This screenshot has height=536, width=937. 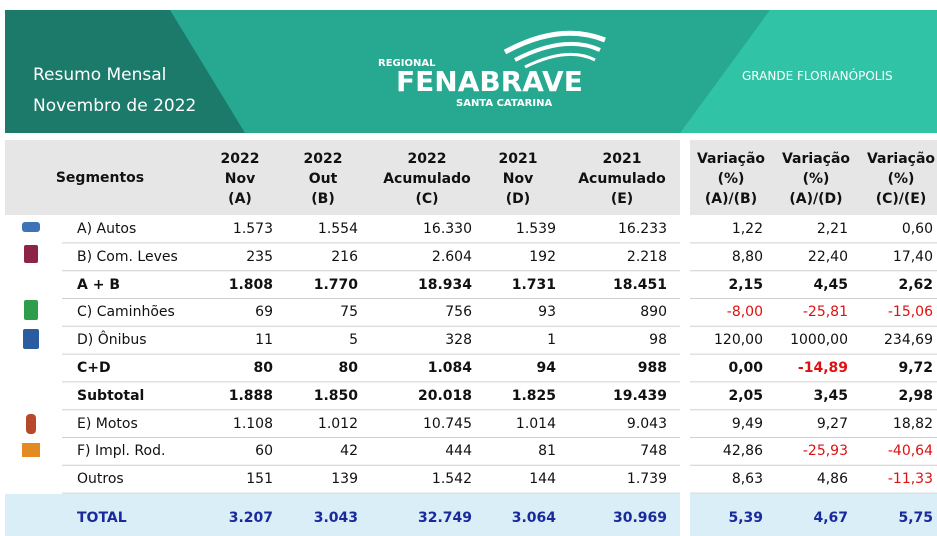 What do you see at coordinates (910, 479) in the screenshot?
I see `cell: -11,33` at bounding box center [910, 479].